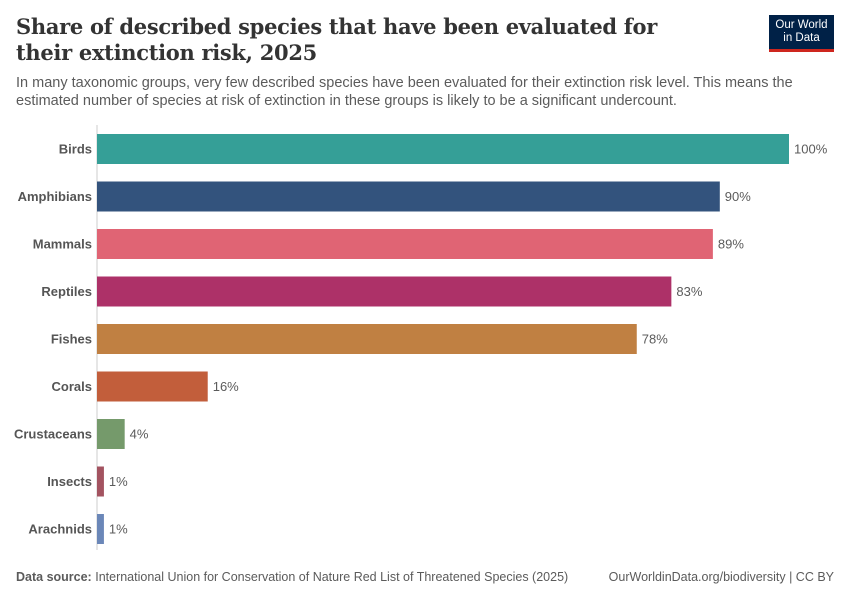 The width and height of the screenshot is (850, 600). Describe the element at coordinates (62, 244) in the screenshot. I see `category-label: Mammals` at that location.